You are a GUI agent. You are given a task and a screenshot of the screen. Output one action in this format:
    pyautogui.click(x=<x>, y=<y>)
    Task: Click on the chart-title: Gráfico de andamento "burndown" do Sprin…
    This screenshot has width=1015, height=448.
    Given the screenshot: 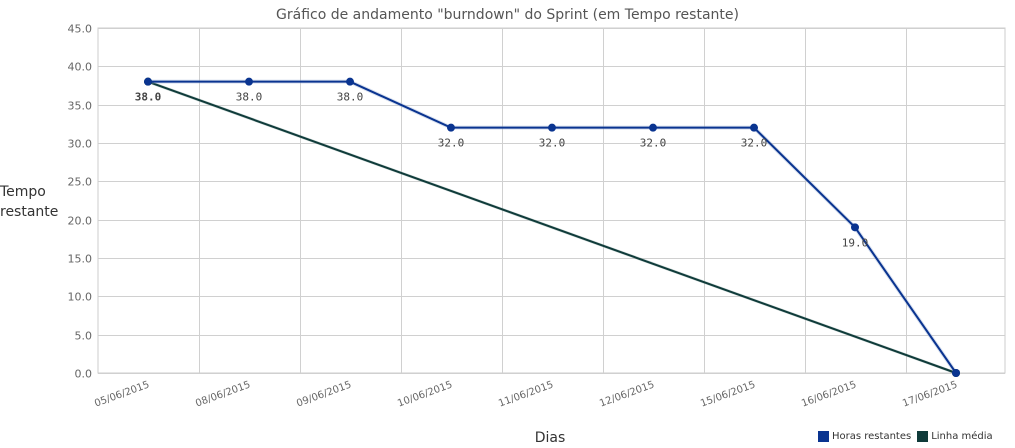 What is the action you would take?
    pyautogui.click(x=507, y=15)
    